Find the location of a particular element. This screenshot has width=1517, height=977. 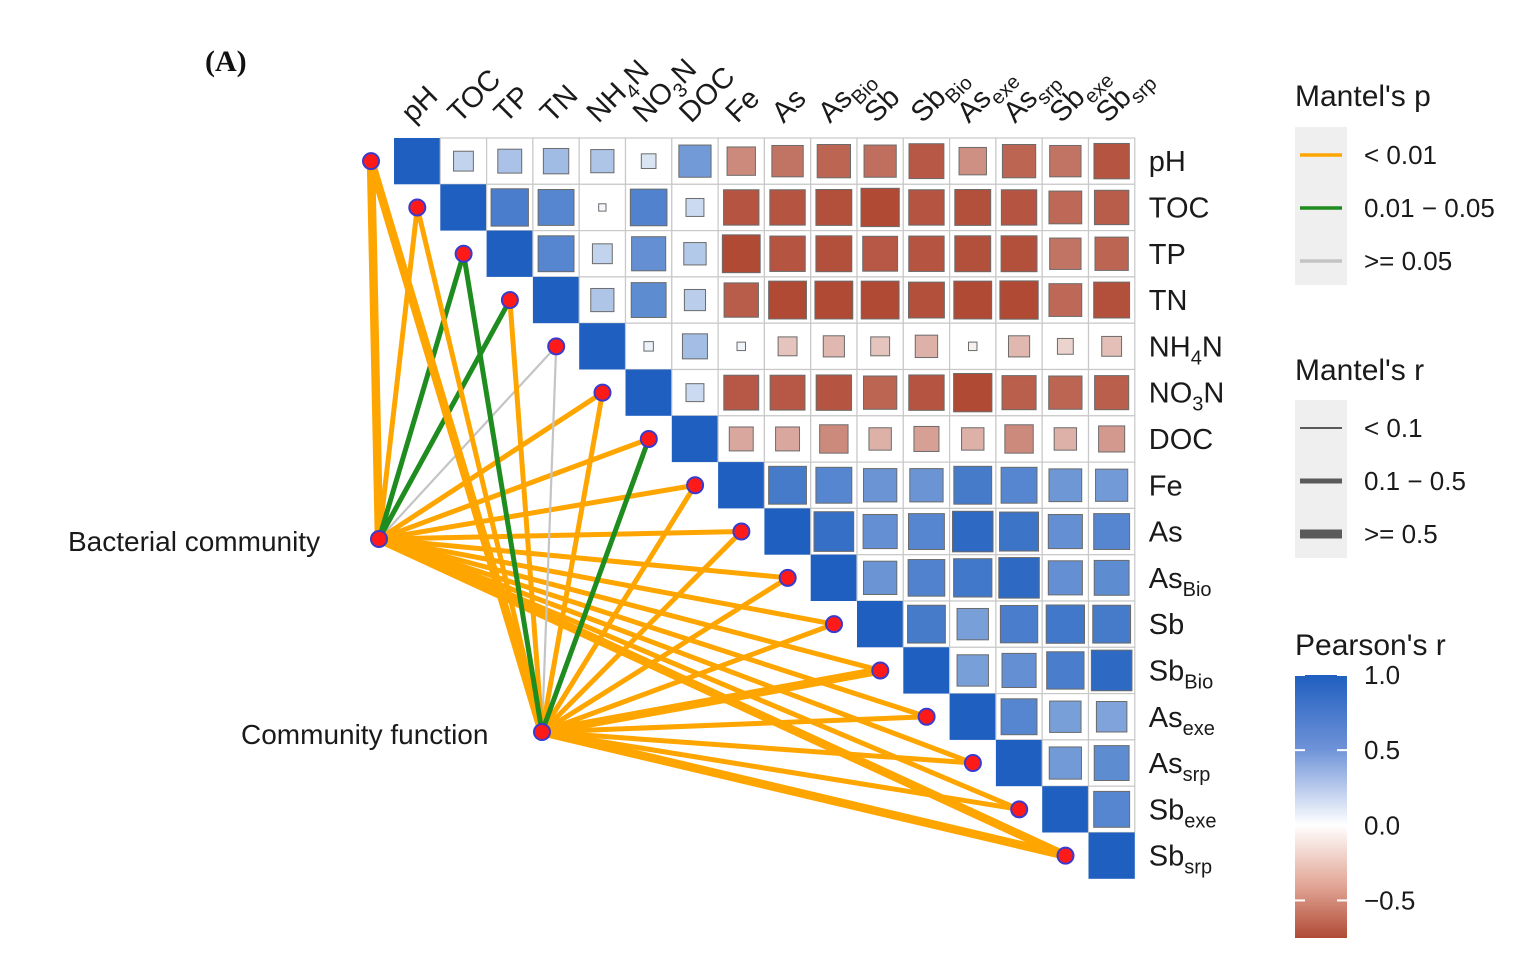

mantel-link-bacterial-community-TP is located at coordinates (421, 396).